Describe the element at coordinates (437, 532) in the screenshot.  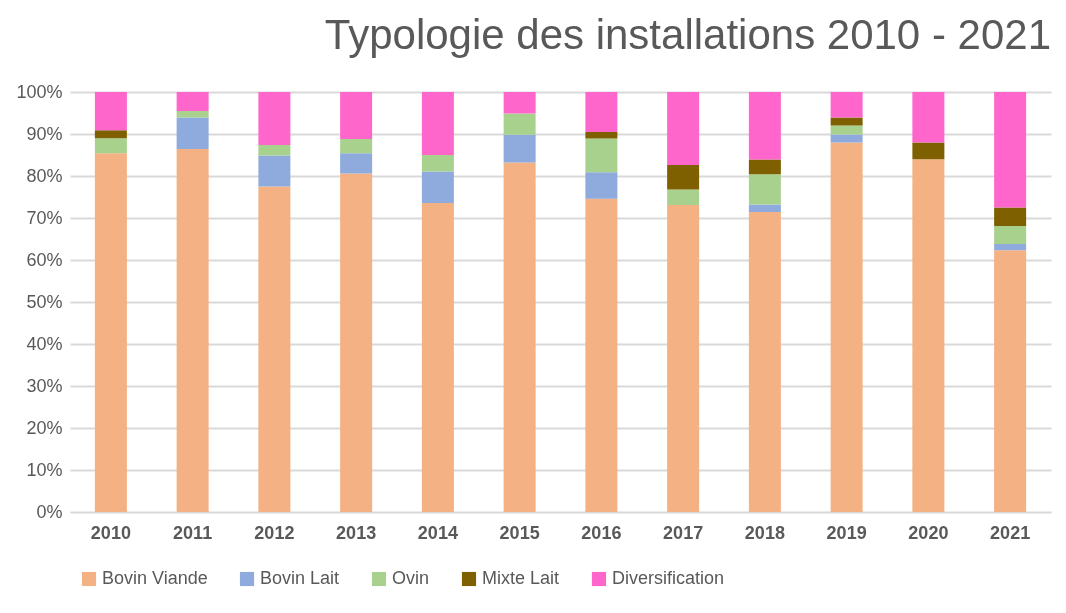
I see `x-tick-label: 2014` at that location.